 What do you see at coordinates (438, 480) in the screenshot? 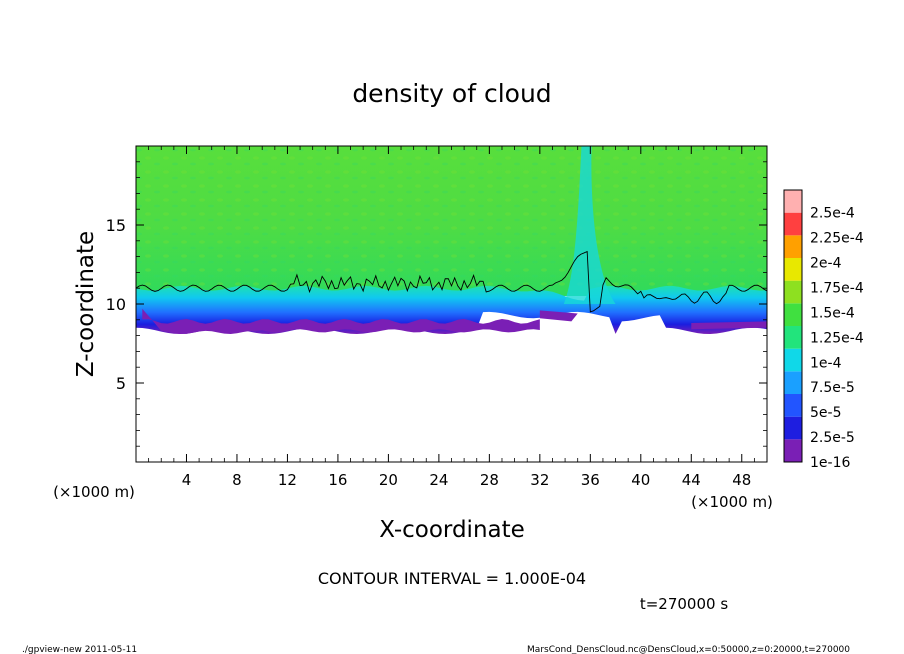
I see `x-tick-label: 24` at bounding box center [438, 480].